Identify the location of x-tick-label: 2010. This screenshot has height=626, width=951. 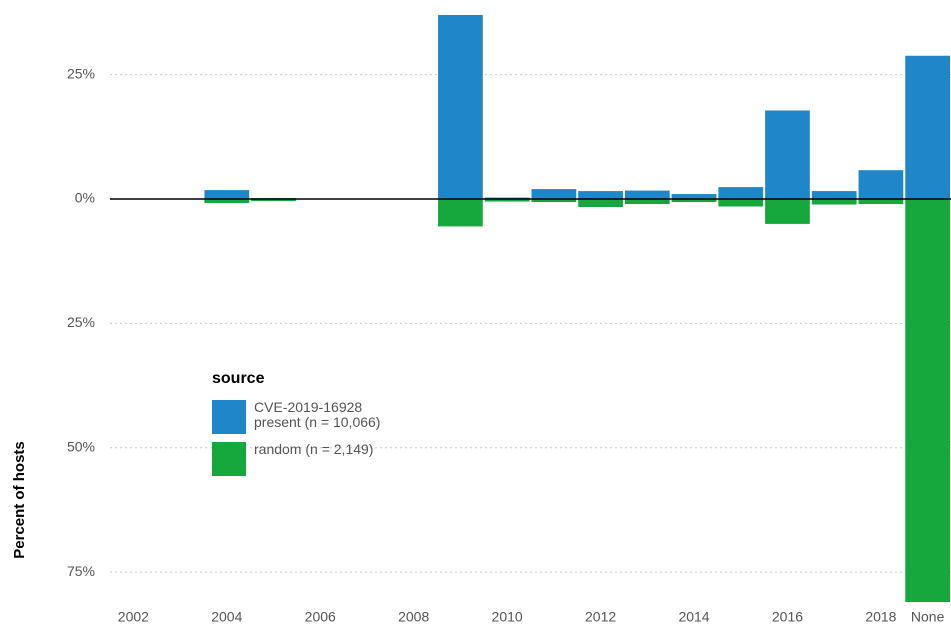
(507, 617).